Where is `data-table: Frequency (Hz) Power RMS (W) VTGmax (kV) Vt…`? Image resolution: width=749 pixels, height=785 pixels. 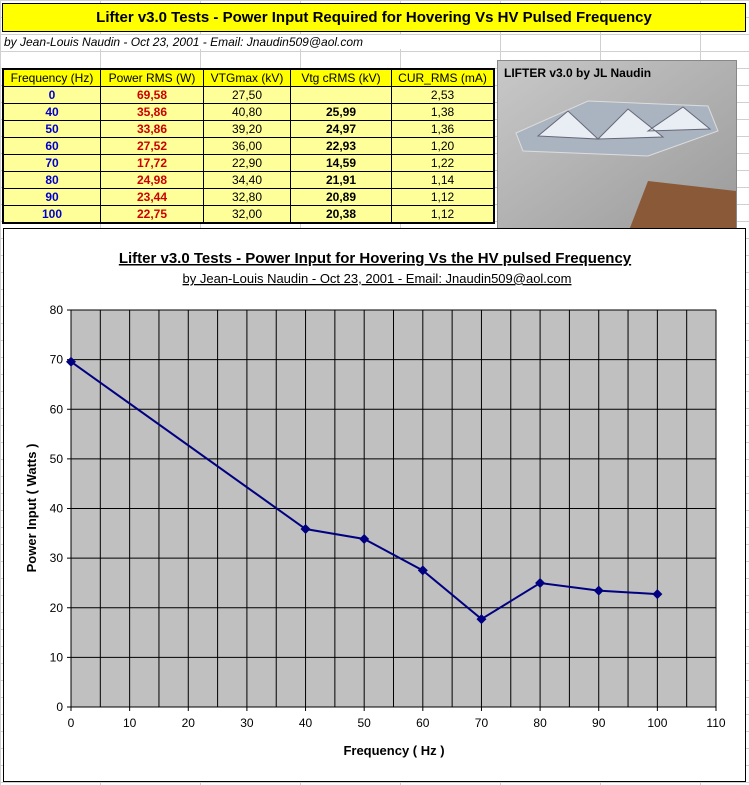
data-table: Frequency (Hz) Power RMS (W) VTGmax (kV) Vt… is located at coordinates (248, 146).